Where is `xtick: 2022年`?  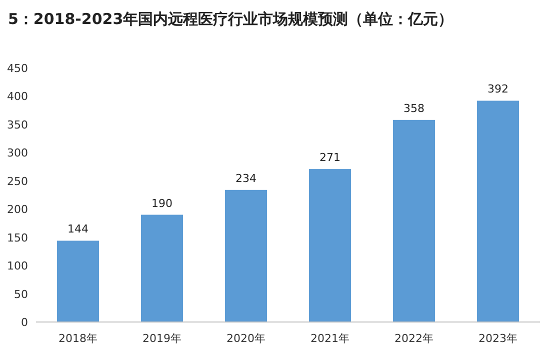 xtick: 2022年 is located at coordinates (414, 338).